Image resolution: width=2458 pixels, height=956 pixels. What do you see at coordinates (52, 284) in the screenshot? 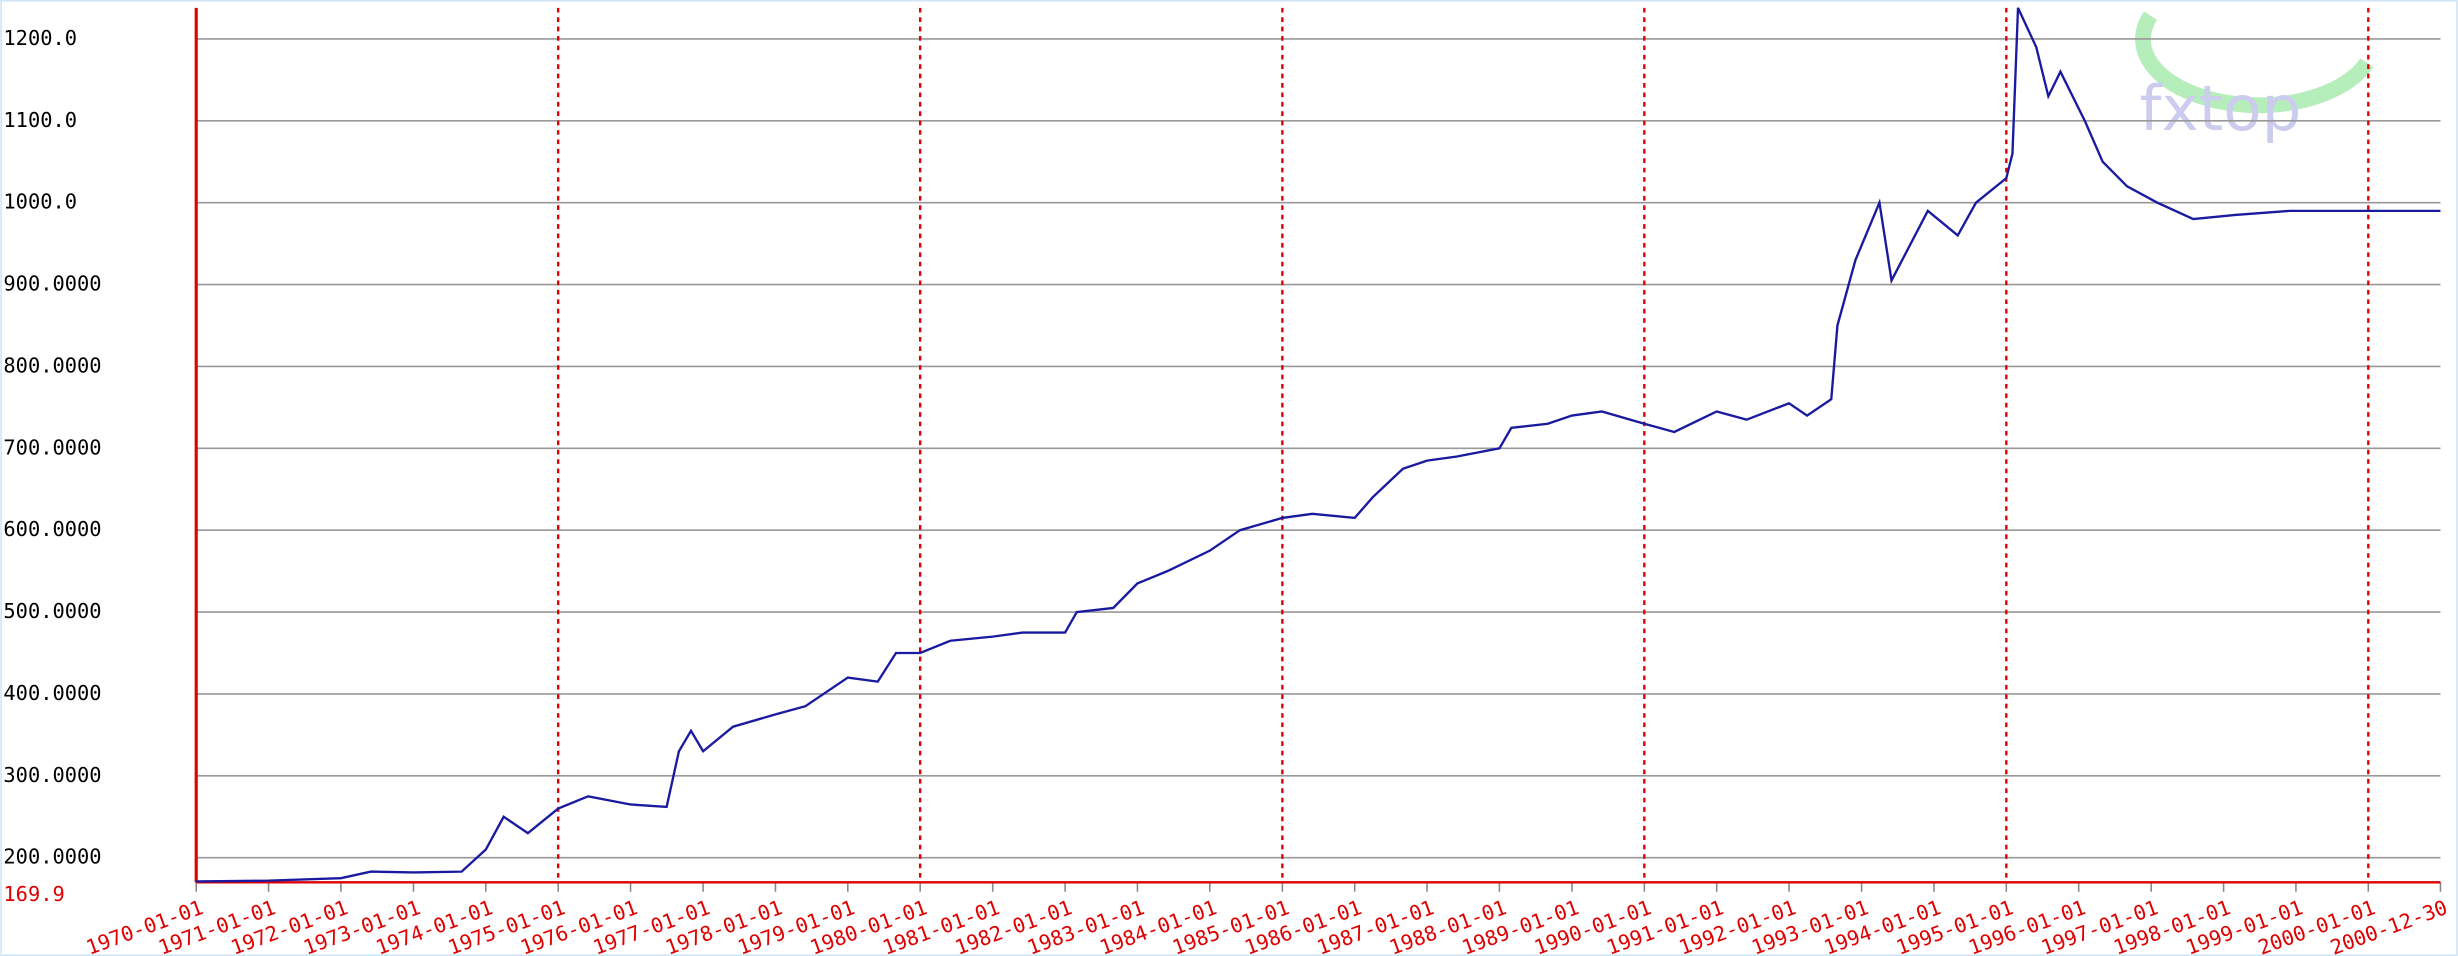
I see `y-tick-label: 900.0000` at bounding box center [52, 284].